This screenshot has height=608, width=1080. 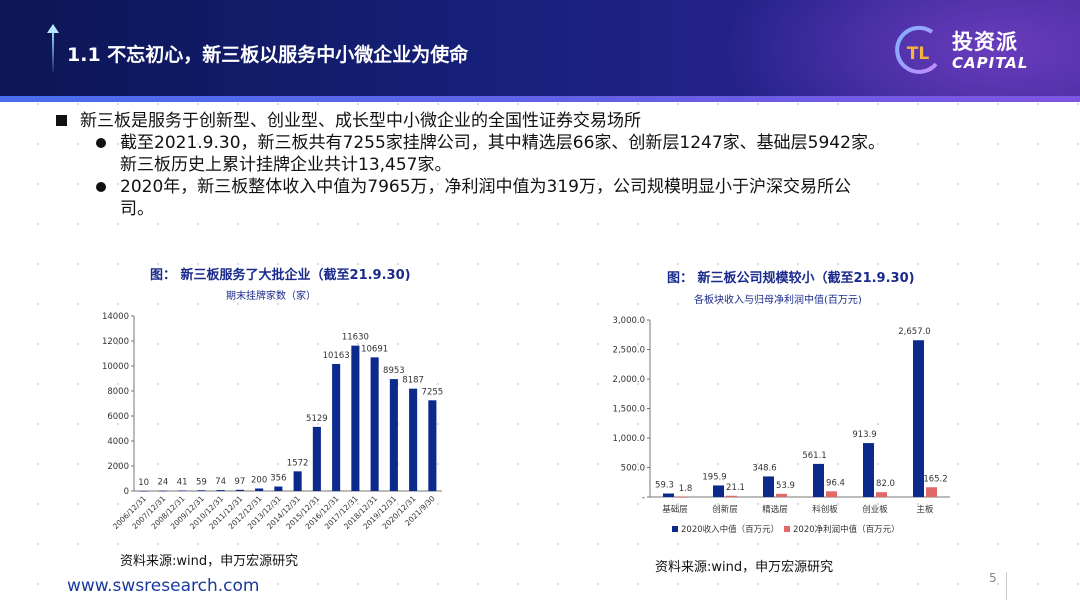 I want to click on header-glow, so click(x=890, y=51).